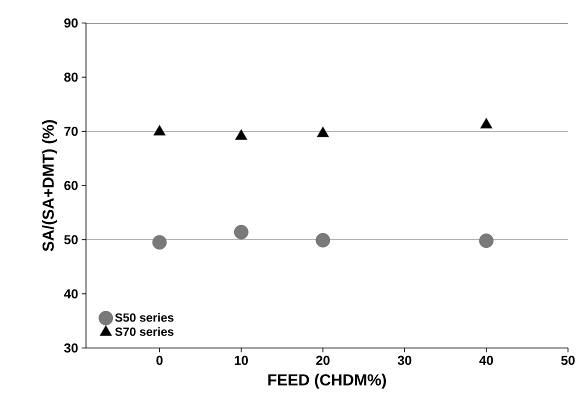 This screenshot has width=581, height=418. Describe the element at coordinates (49, 186) in the screenshot. I see `y-axis-title: SA/(SA+DMT) (%)` at that location.